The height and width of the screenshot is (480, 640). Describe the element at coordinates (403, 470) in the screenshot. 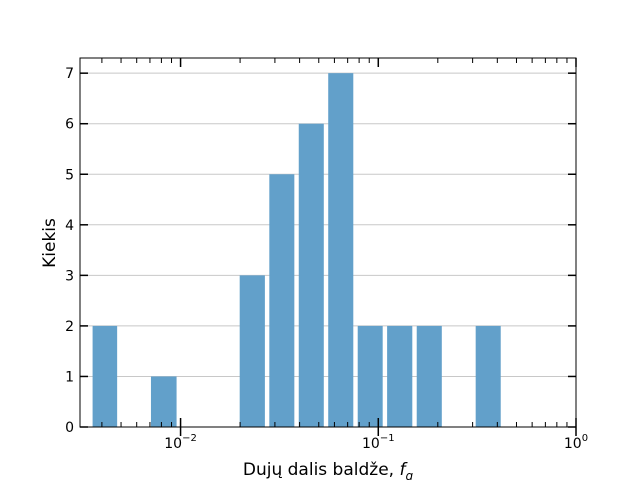

I see `x-axis-label-symbol: f` at that location.